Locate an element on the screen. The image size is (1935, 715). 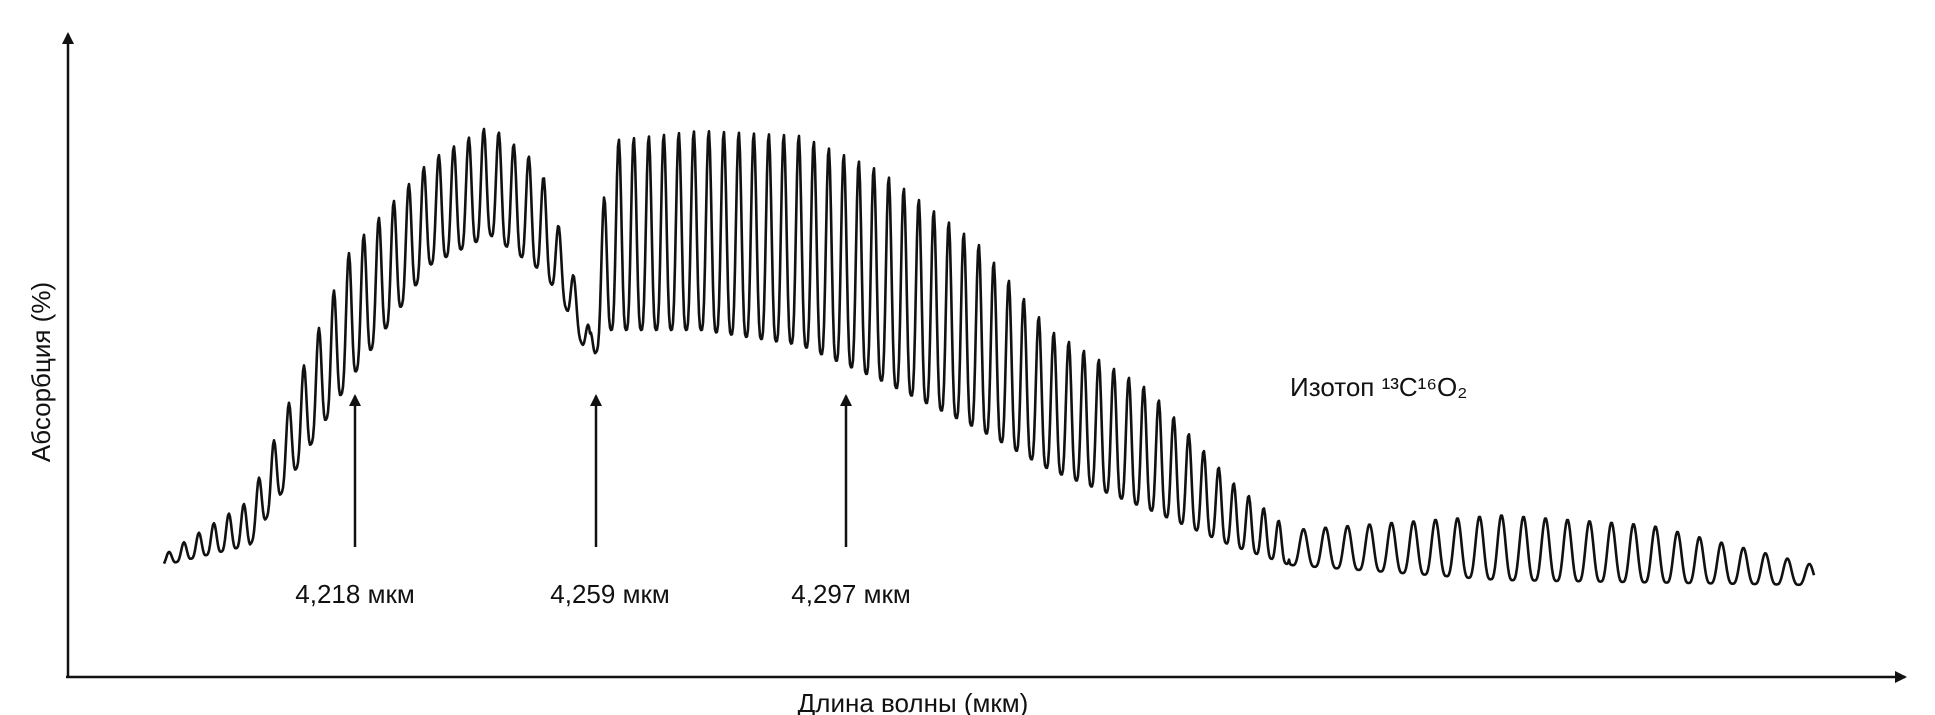
annotation: 4,218 мкм is located at coordinates (354, 594).